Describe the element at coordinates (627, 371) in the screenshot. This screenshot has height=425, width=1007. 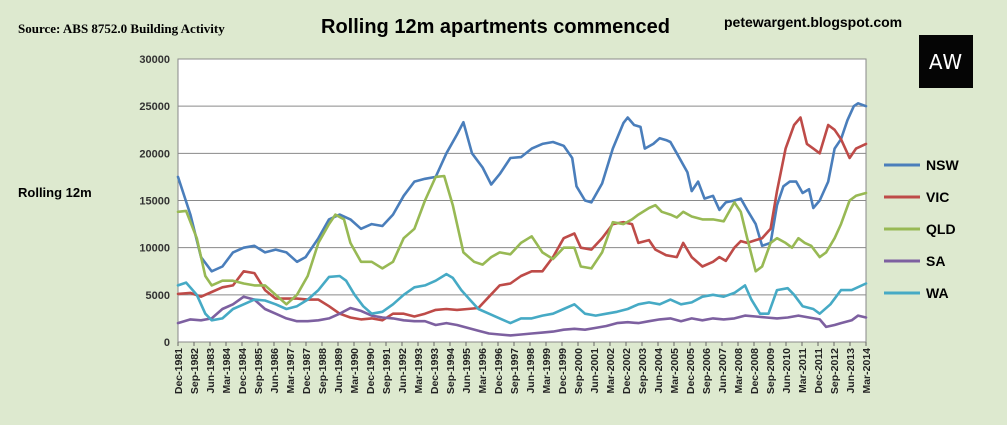
I see `x-tick-label: Dec-2002` at that location.